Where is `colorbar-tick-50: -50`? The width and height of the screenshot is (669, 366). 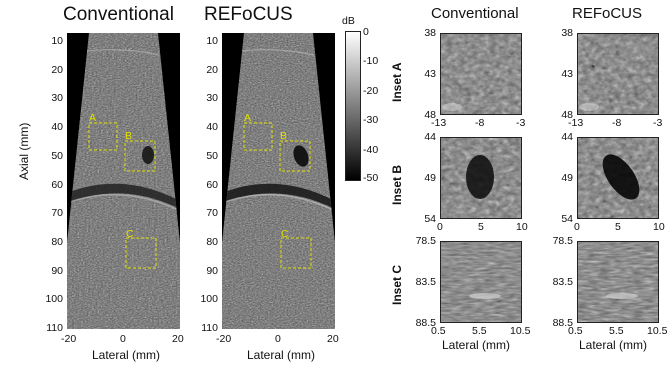 colorbar-tick-50: -50 is located at coordinates (371, 178).